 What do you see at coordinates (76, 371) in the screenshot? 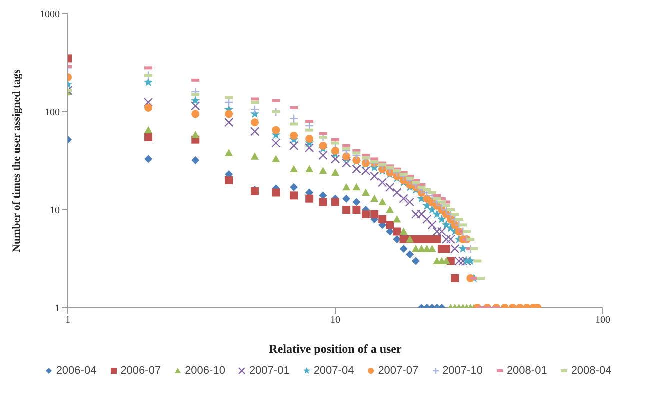
I see `legend-label: 2006-04` at bounding box center [76, 371].